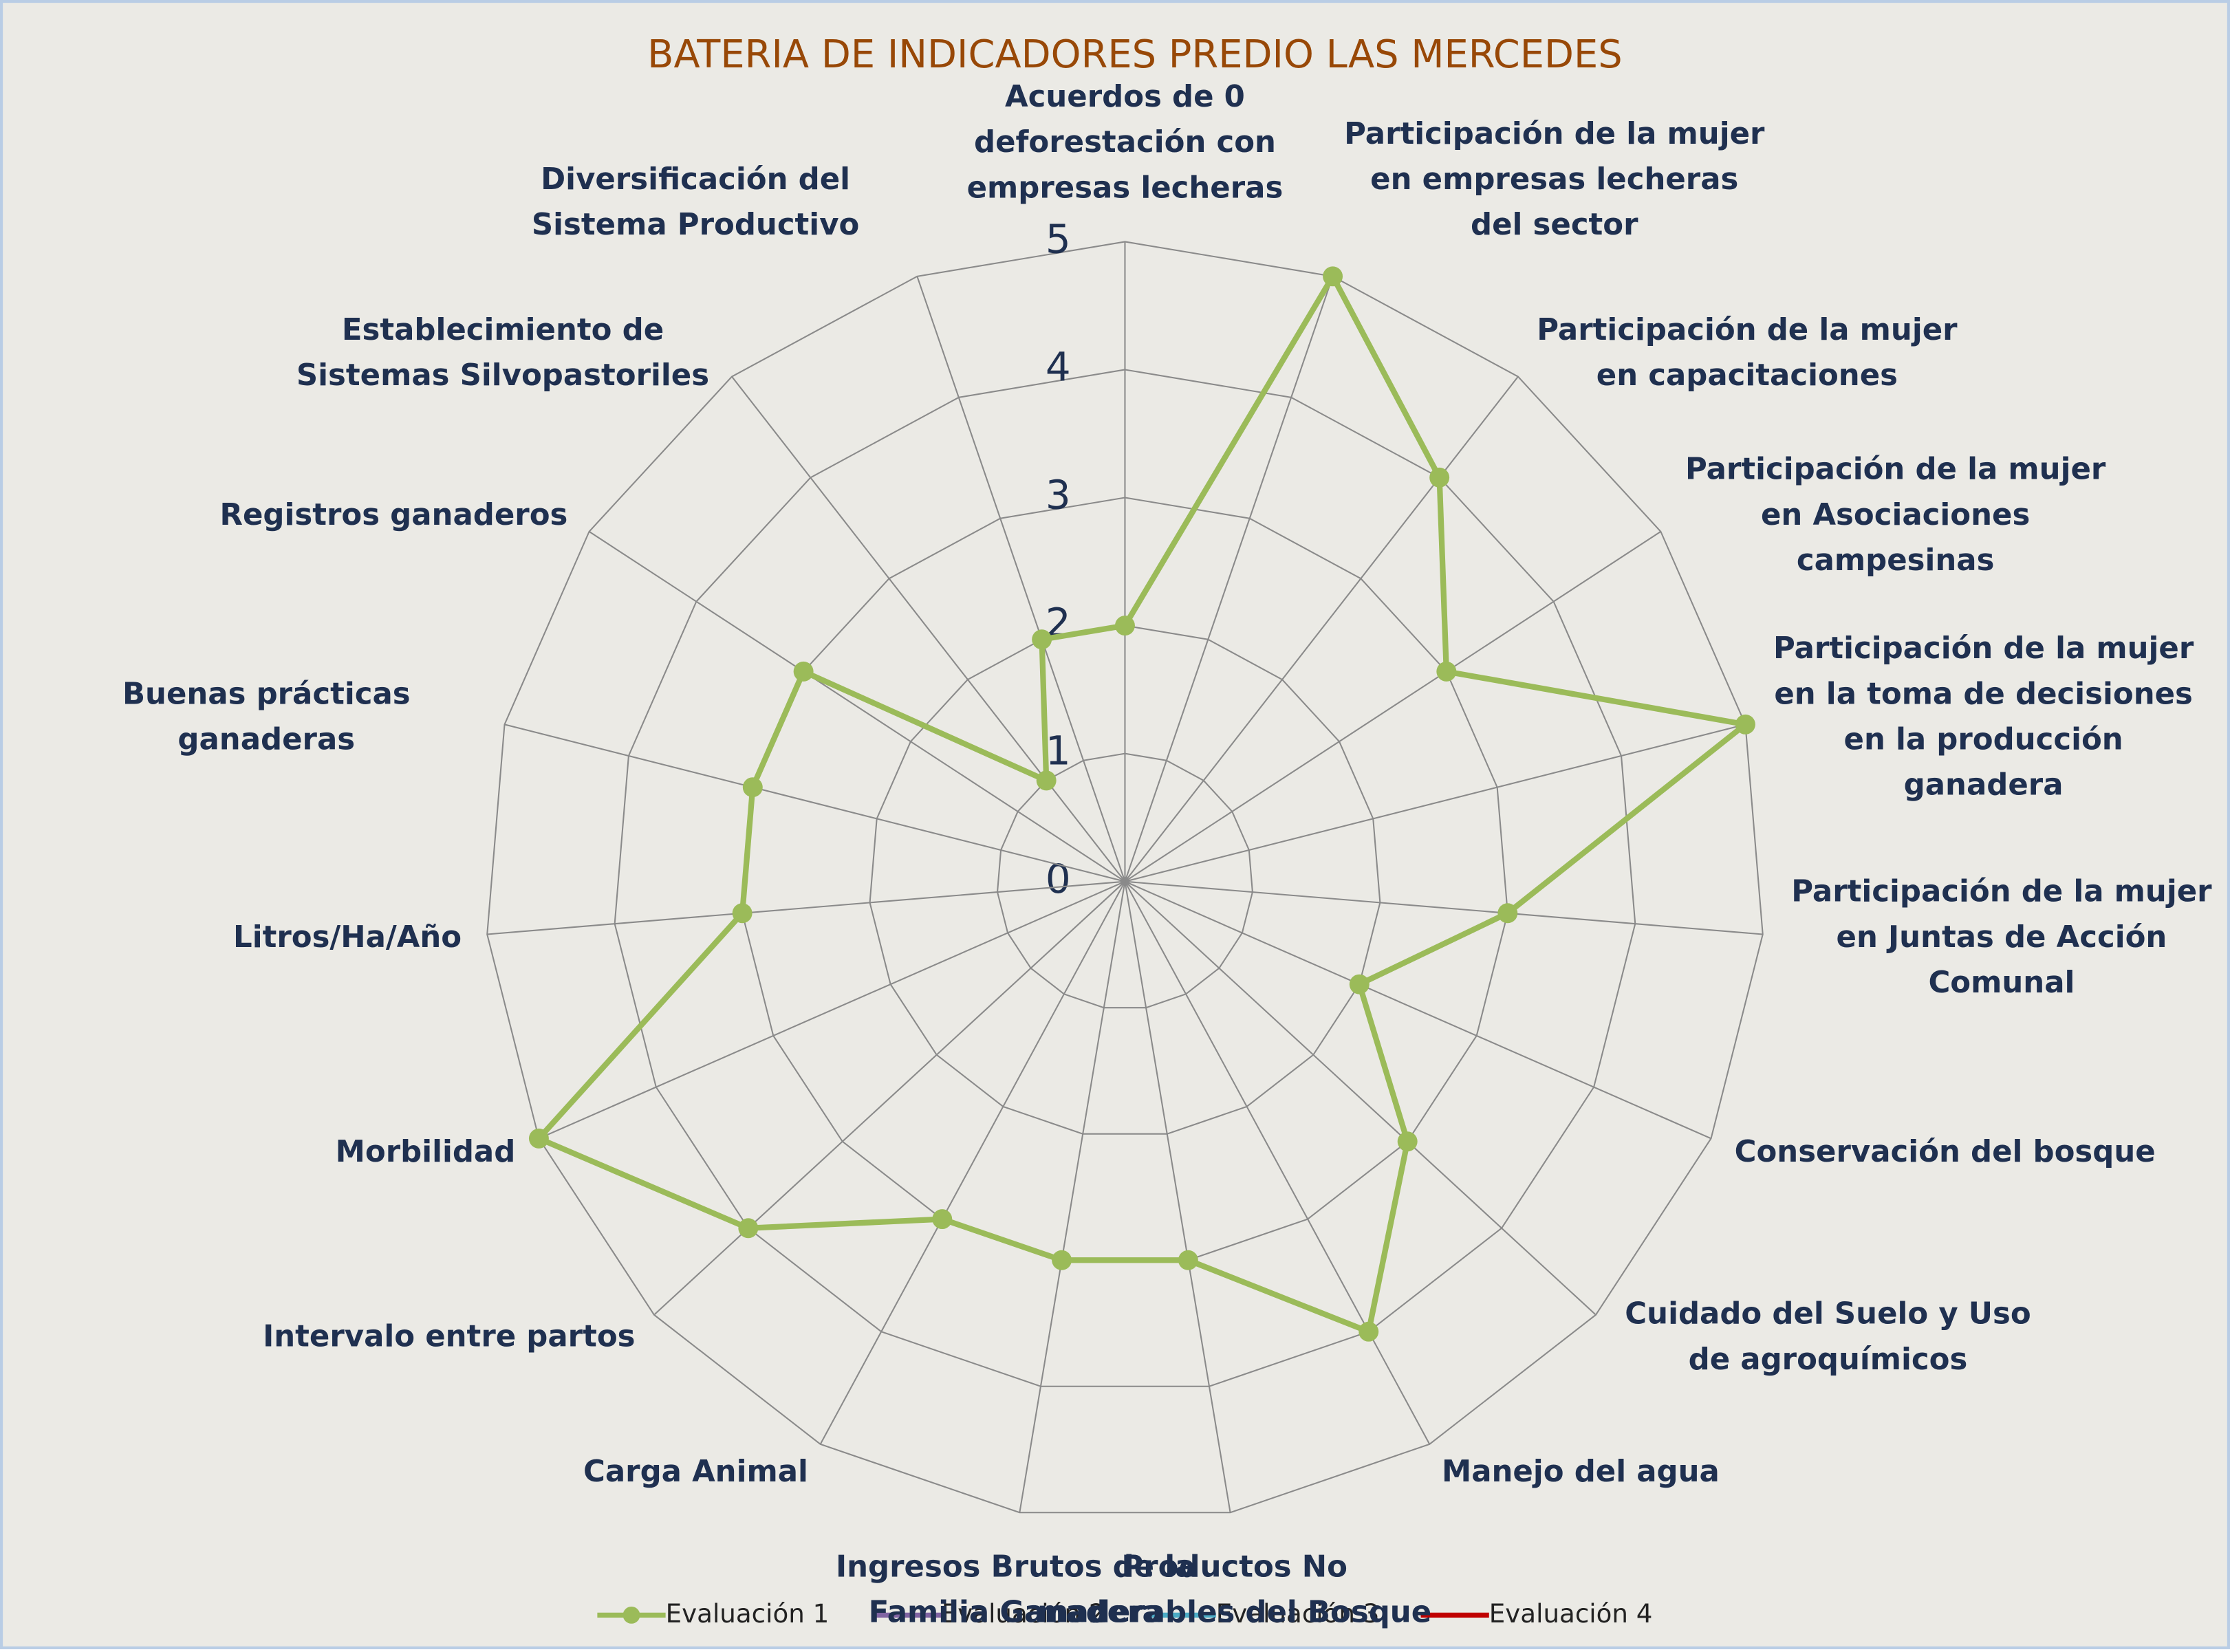 Image resolution: width=2230 pixels, height=1652 pixels. I want to click on category-label: Registros ganaderos, so click(393, 514).